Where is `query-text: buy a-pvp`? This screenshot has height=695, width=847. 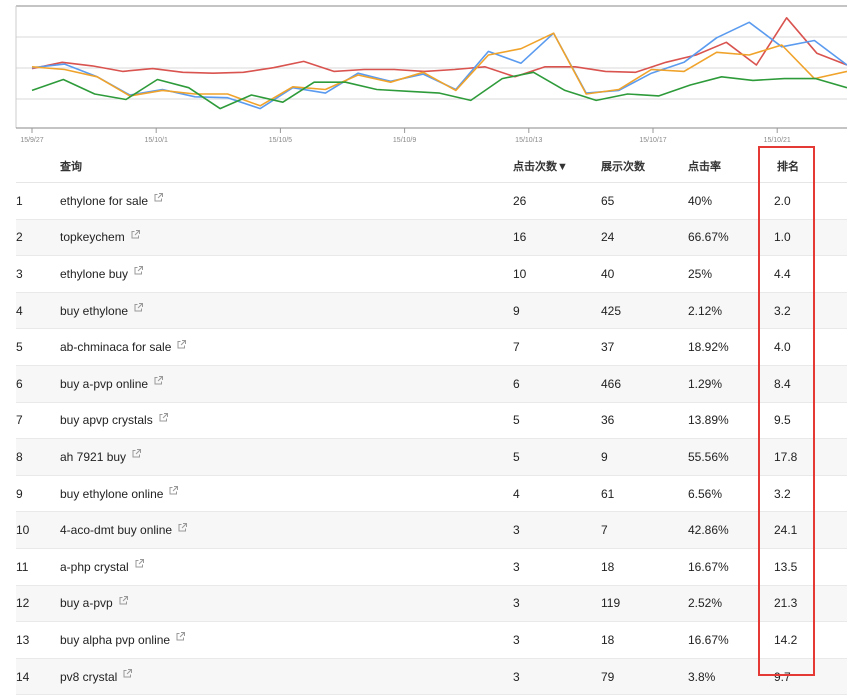 query-text: buy a-pvp is located at coordinates (86, 603).